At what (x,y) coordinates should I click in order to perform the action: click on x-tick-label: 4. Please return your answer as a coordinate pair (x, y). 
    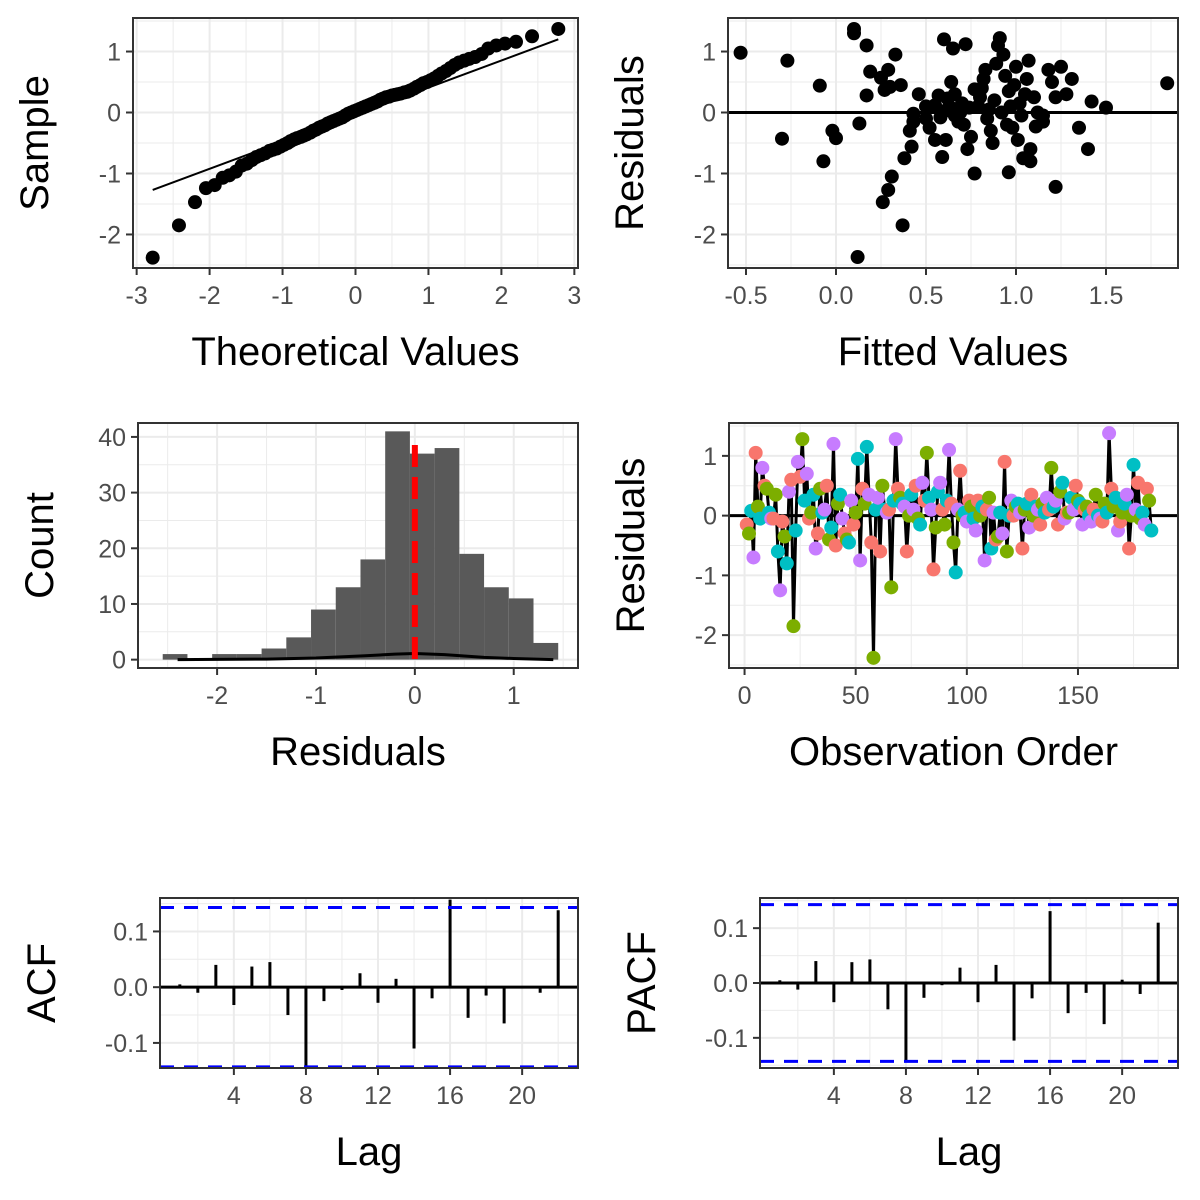
    Looking at the image, I should click on (834, 1096).